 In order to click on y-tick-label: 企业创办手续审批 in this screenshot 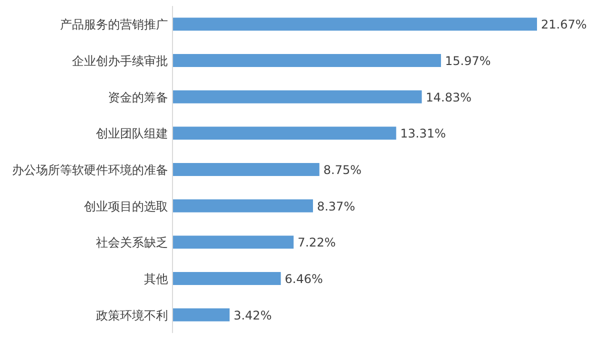, I will do `click(120, 61)`.